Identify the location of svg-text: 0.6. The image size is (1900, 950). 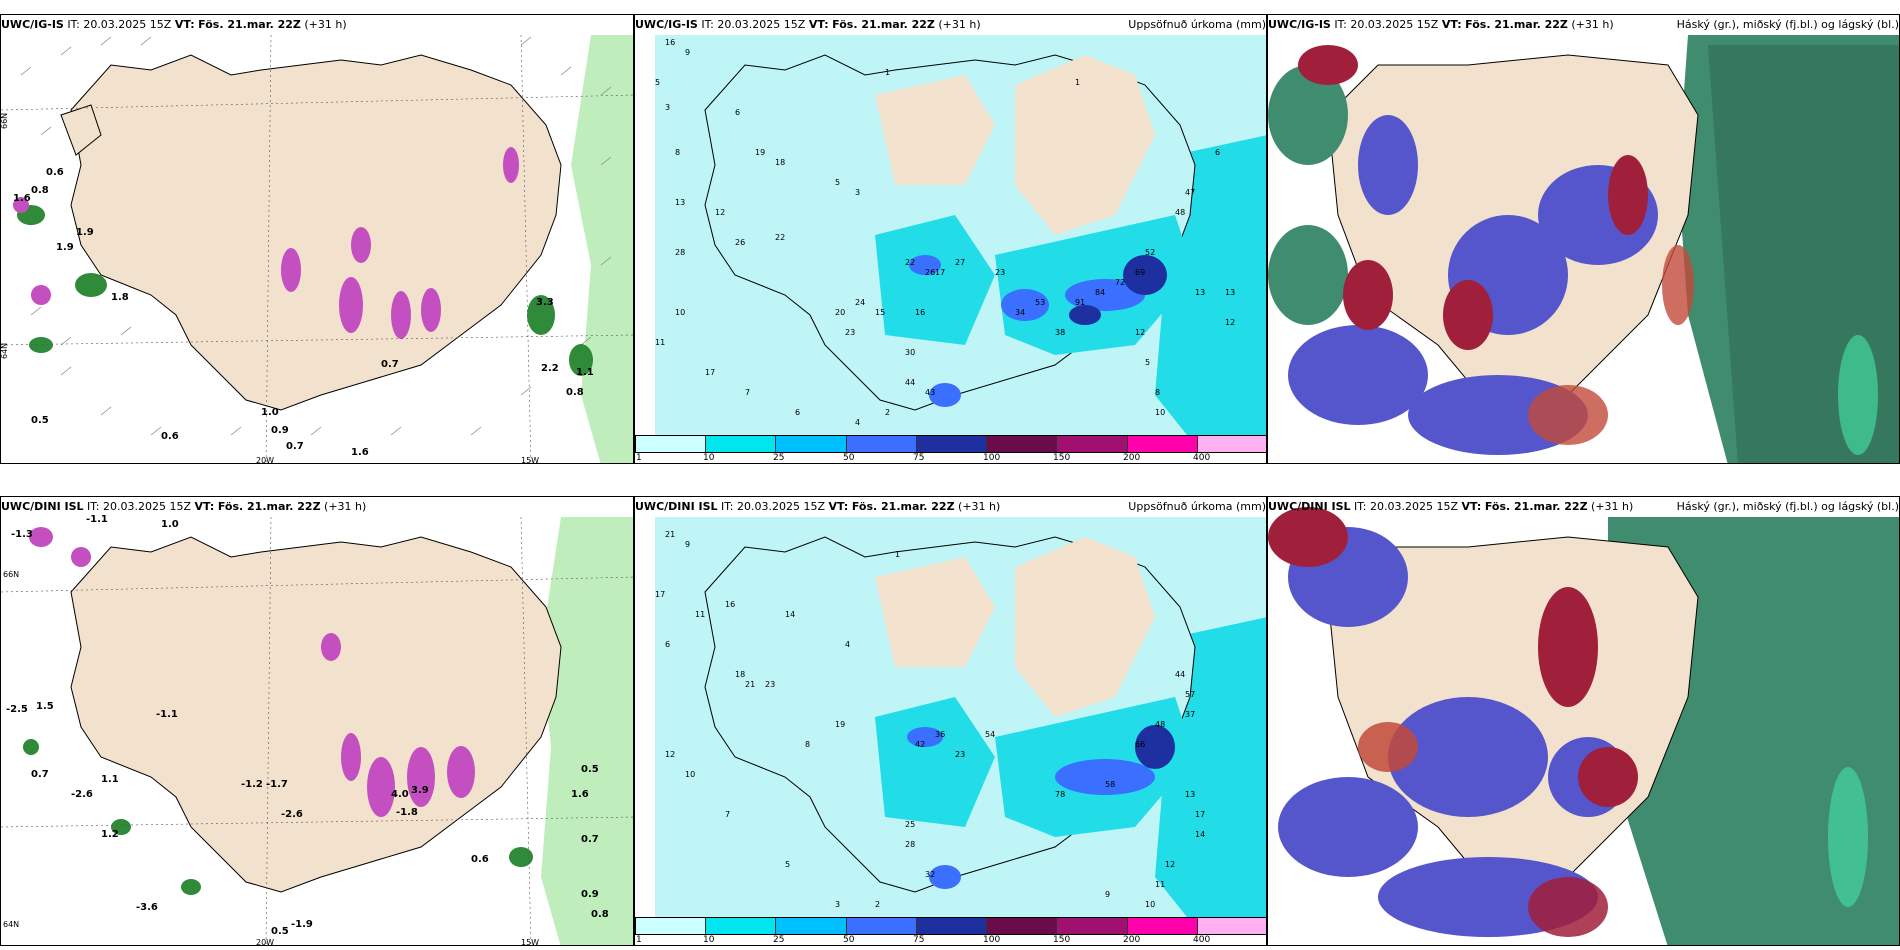
(170, 436).